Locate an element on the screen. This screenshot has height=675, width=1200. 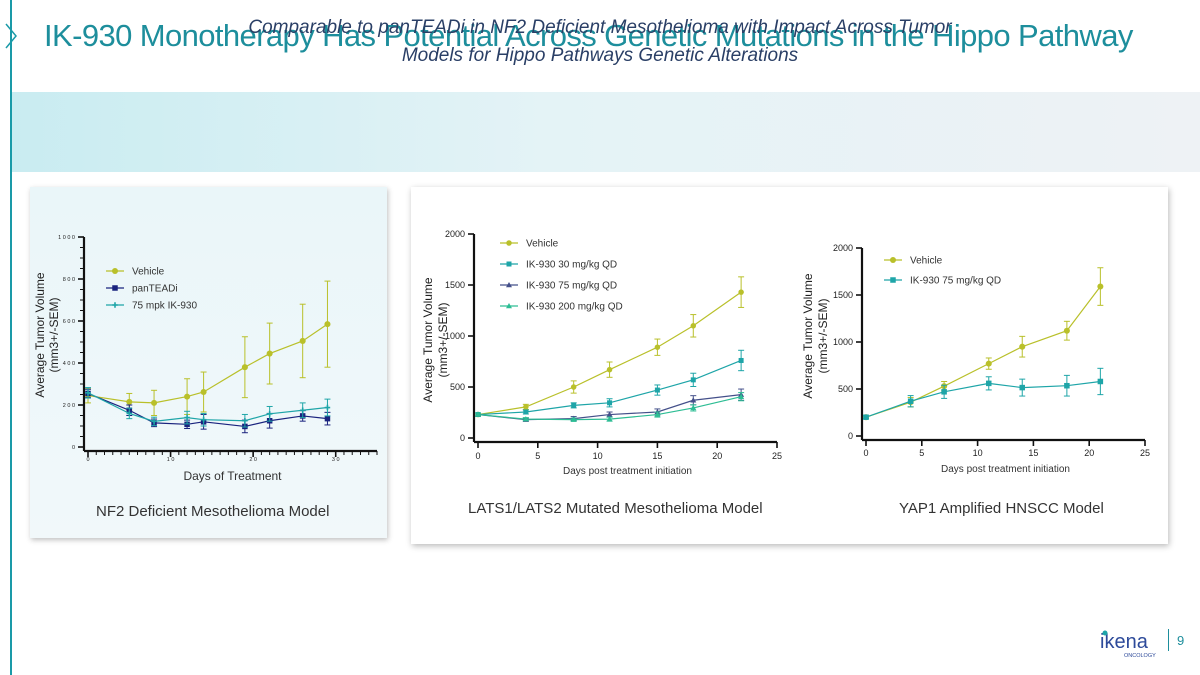
subtitle-banner is located at coordinates (606, 132).